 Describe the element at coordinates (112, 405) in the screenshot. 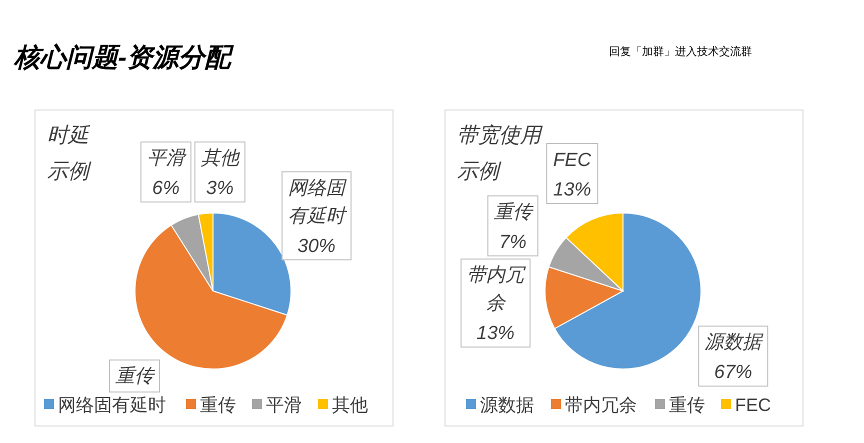

I see `legend-label: 网络固有延时` at that location.